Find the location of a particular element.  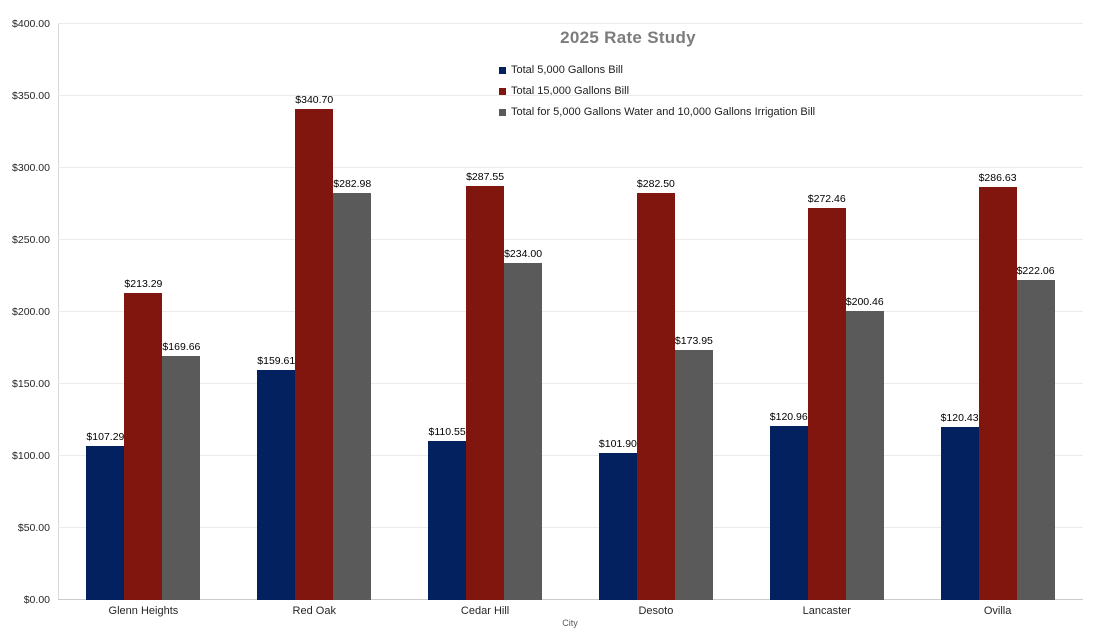

legend-label: Total 5,000 Gallons Bill is located at coordinates (567, 70).